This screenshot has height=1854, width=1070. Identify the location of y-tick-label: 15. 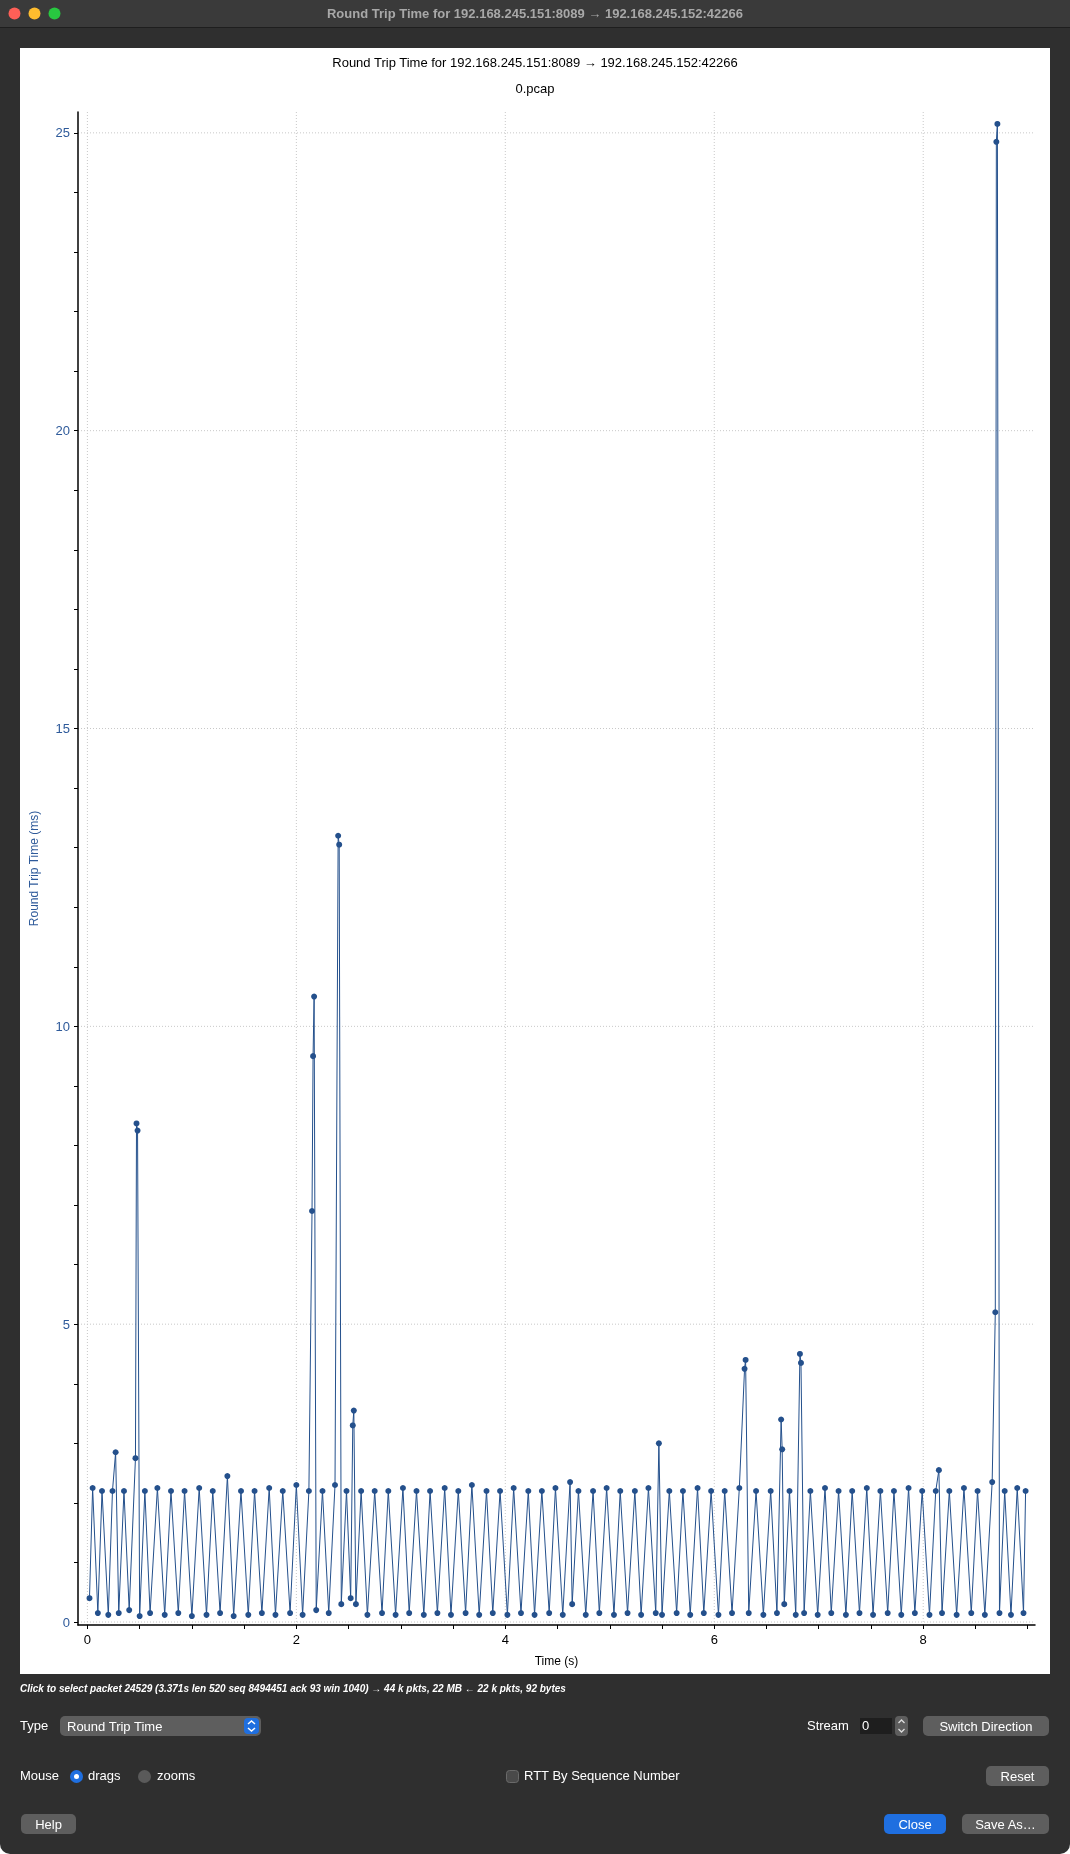
(62, 729).